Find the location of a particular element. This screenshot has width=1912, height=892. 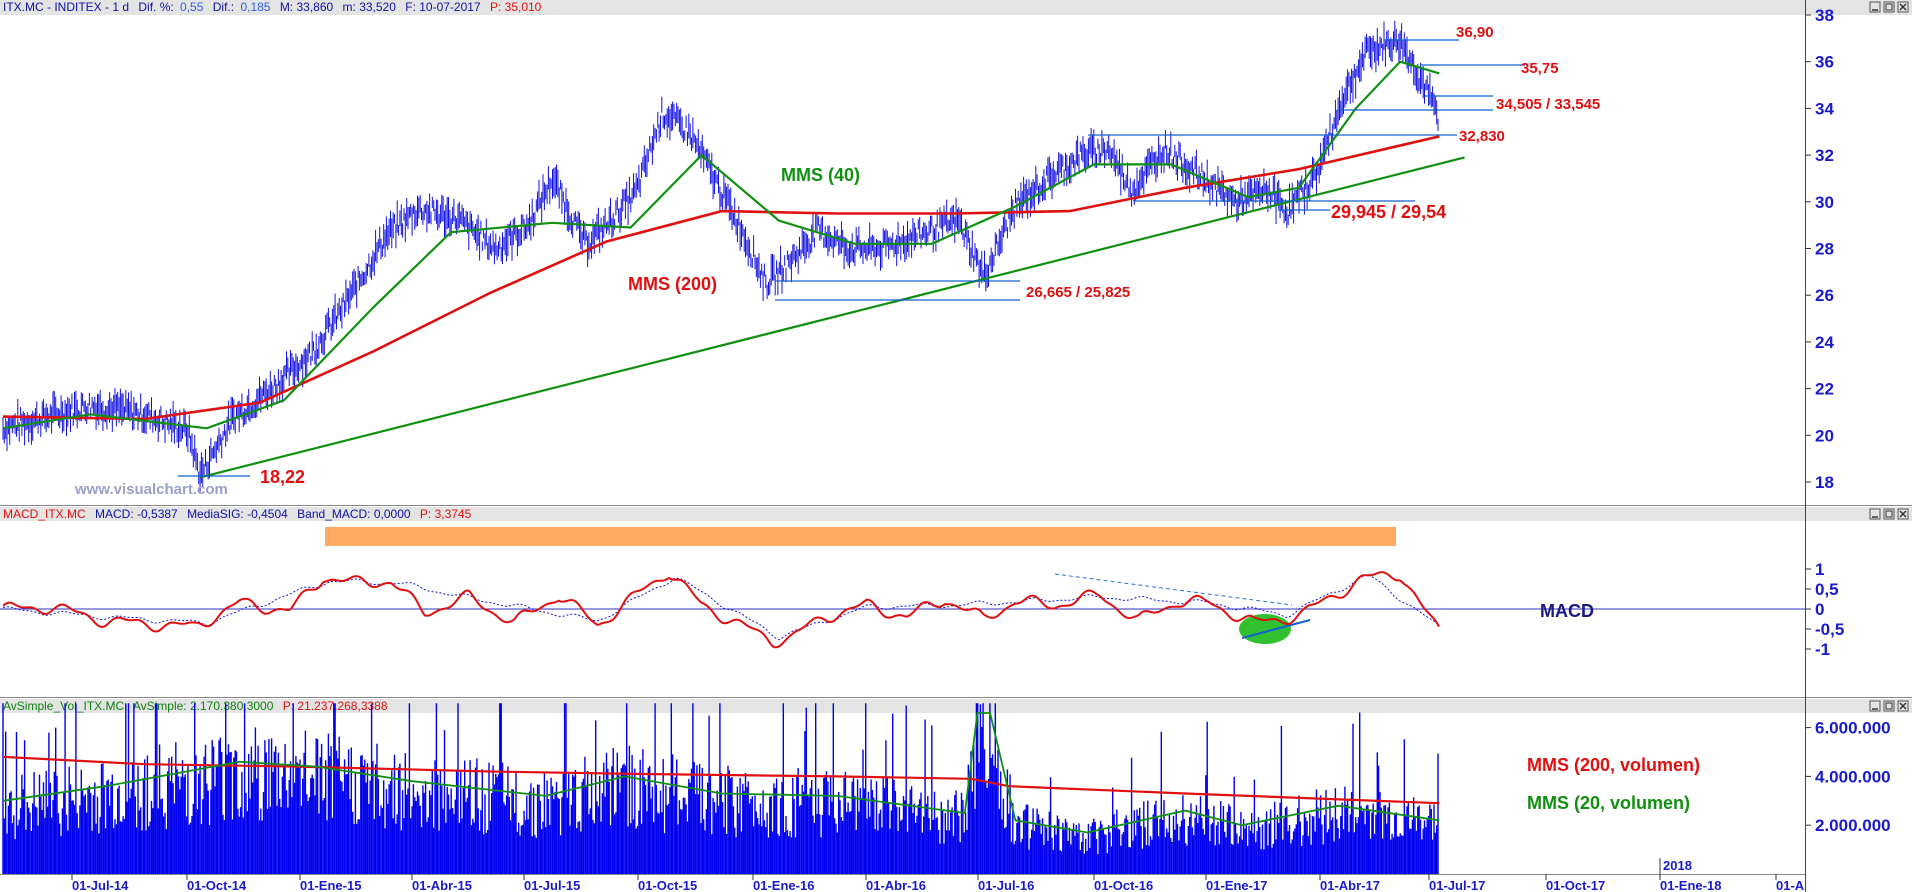

macd-header-name: MACD_ITX.MC is located at coordinates (44, 514).